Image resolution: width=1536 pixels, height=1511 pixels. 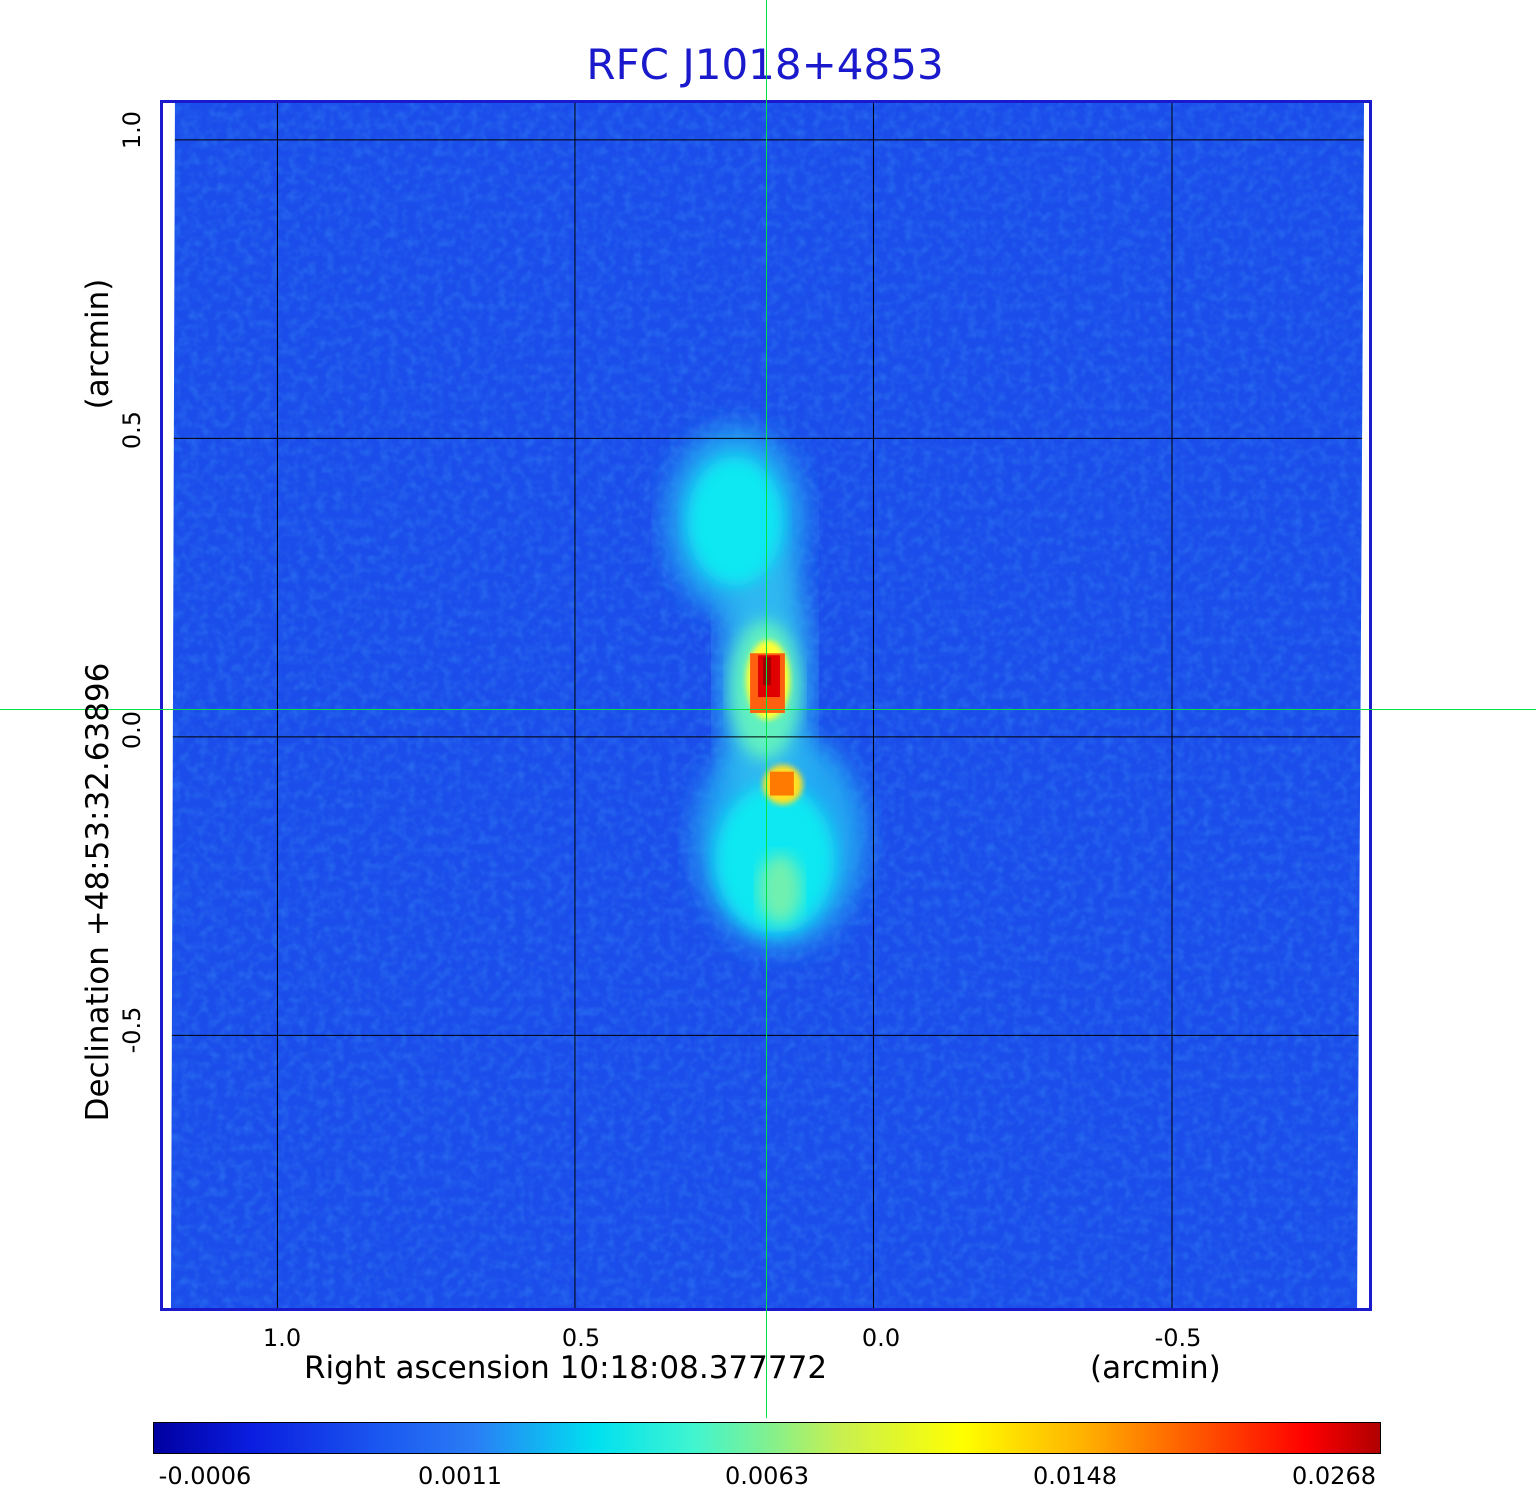 What do you see at coordinates (735, 521) in the screenshot?
I see `north-lobe` at bounding box center [735, 521].